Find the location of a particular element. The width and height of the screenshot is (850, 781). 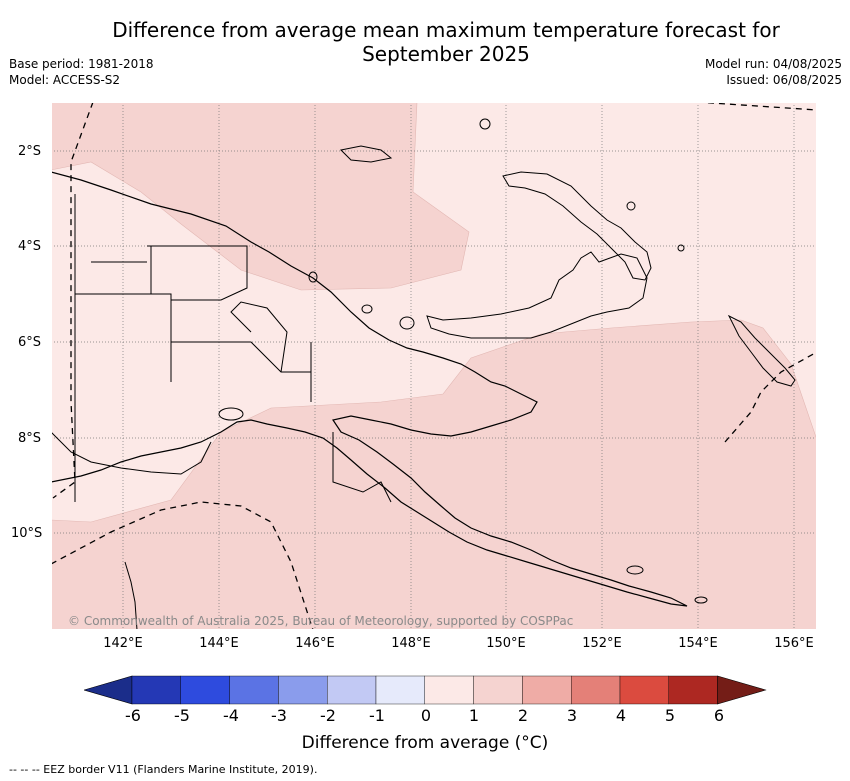

title-line-2: September 2025 is located at coordinates (446, 54).